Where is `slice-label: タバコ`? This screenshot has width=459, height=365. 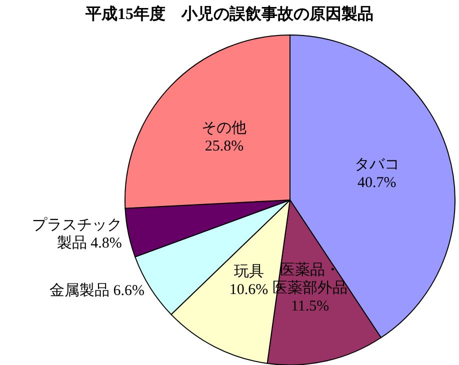
slice-label: タバコ is located at coordinates (377, 164).